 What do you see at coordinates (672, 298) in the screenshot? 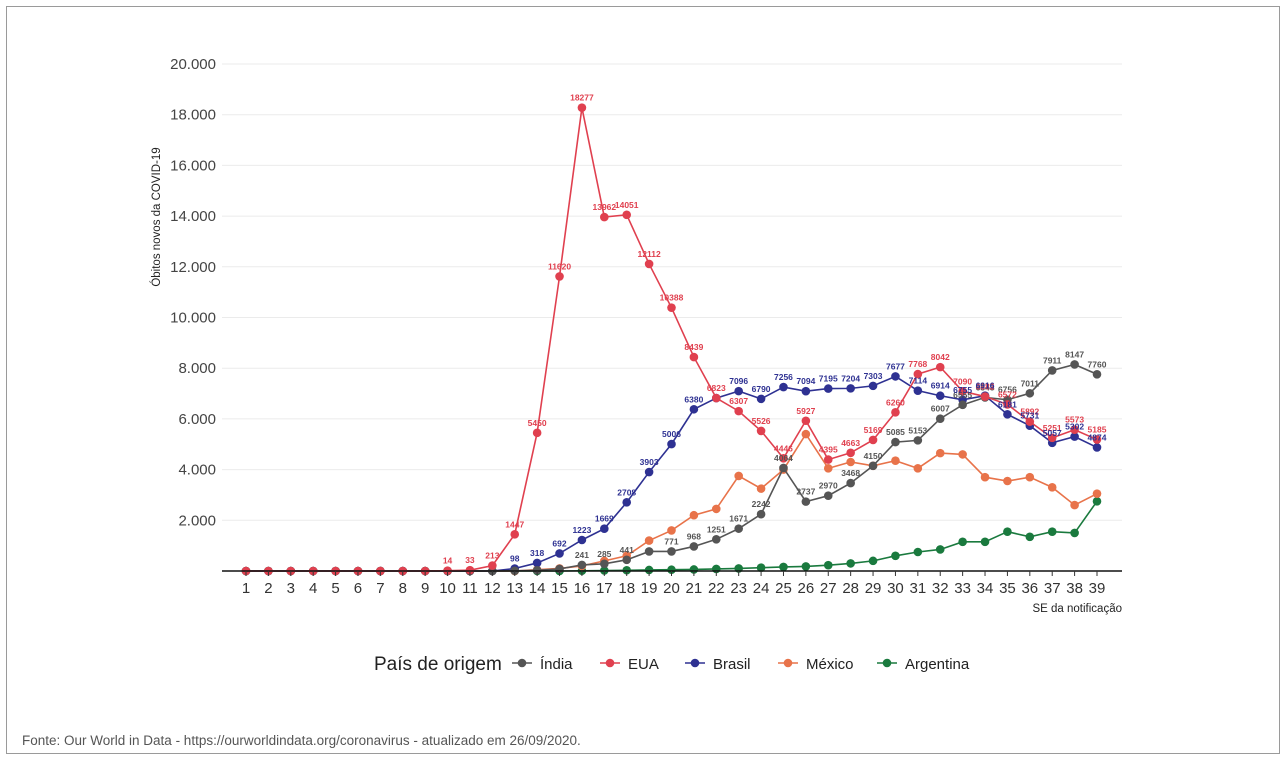
I see `data-label: 10388` at bounding box center [672, 298].